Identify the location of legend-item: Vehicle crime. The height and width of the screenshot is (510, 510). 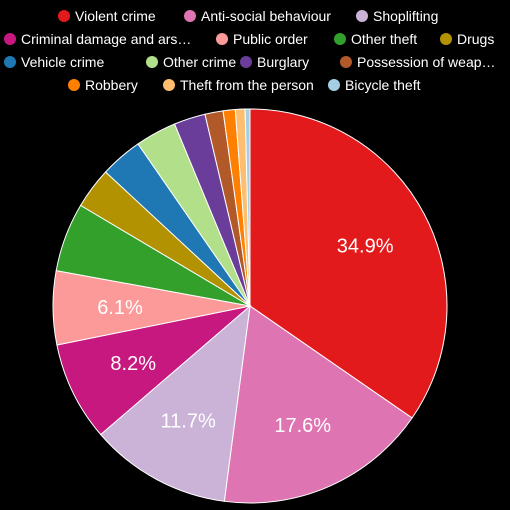
(54, 62).